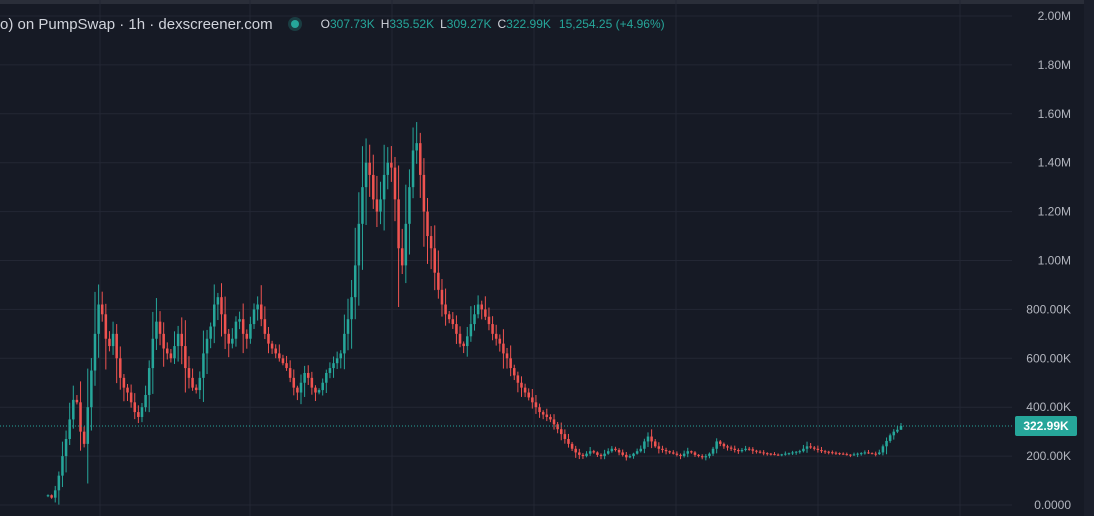 The image size is (1094, 516). Describe the element at coordinates (611, 24) in the screenshot. I see `change-value: 15,254.25 (+4.96%)` at that location.